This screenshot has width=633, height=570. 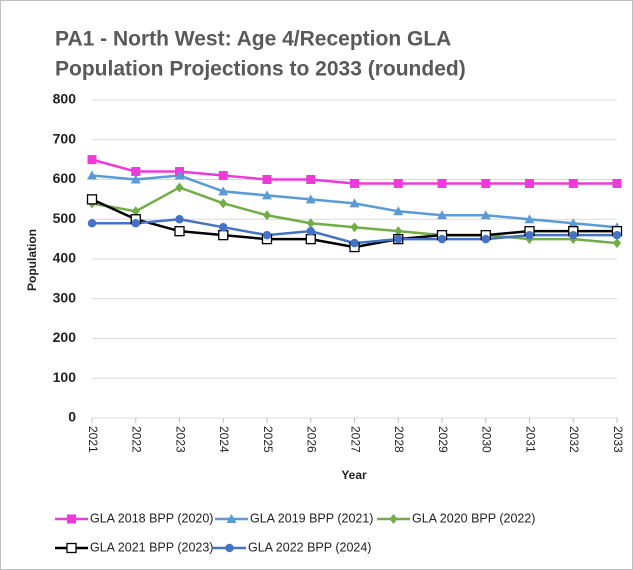 I want to click on chart-title: Population Projections to 2033 (rounded), so click(x=260, y=69).